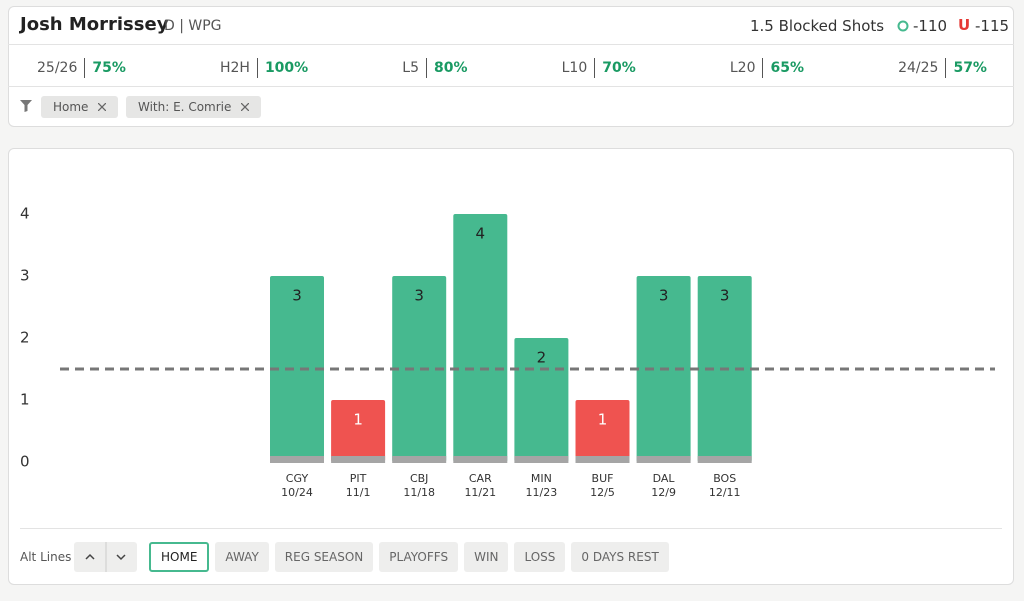 This screenshot has width=1024, height=601. I want to click on stat: L20 65%, so click(767, 68).